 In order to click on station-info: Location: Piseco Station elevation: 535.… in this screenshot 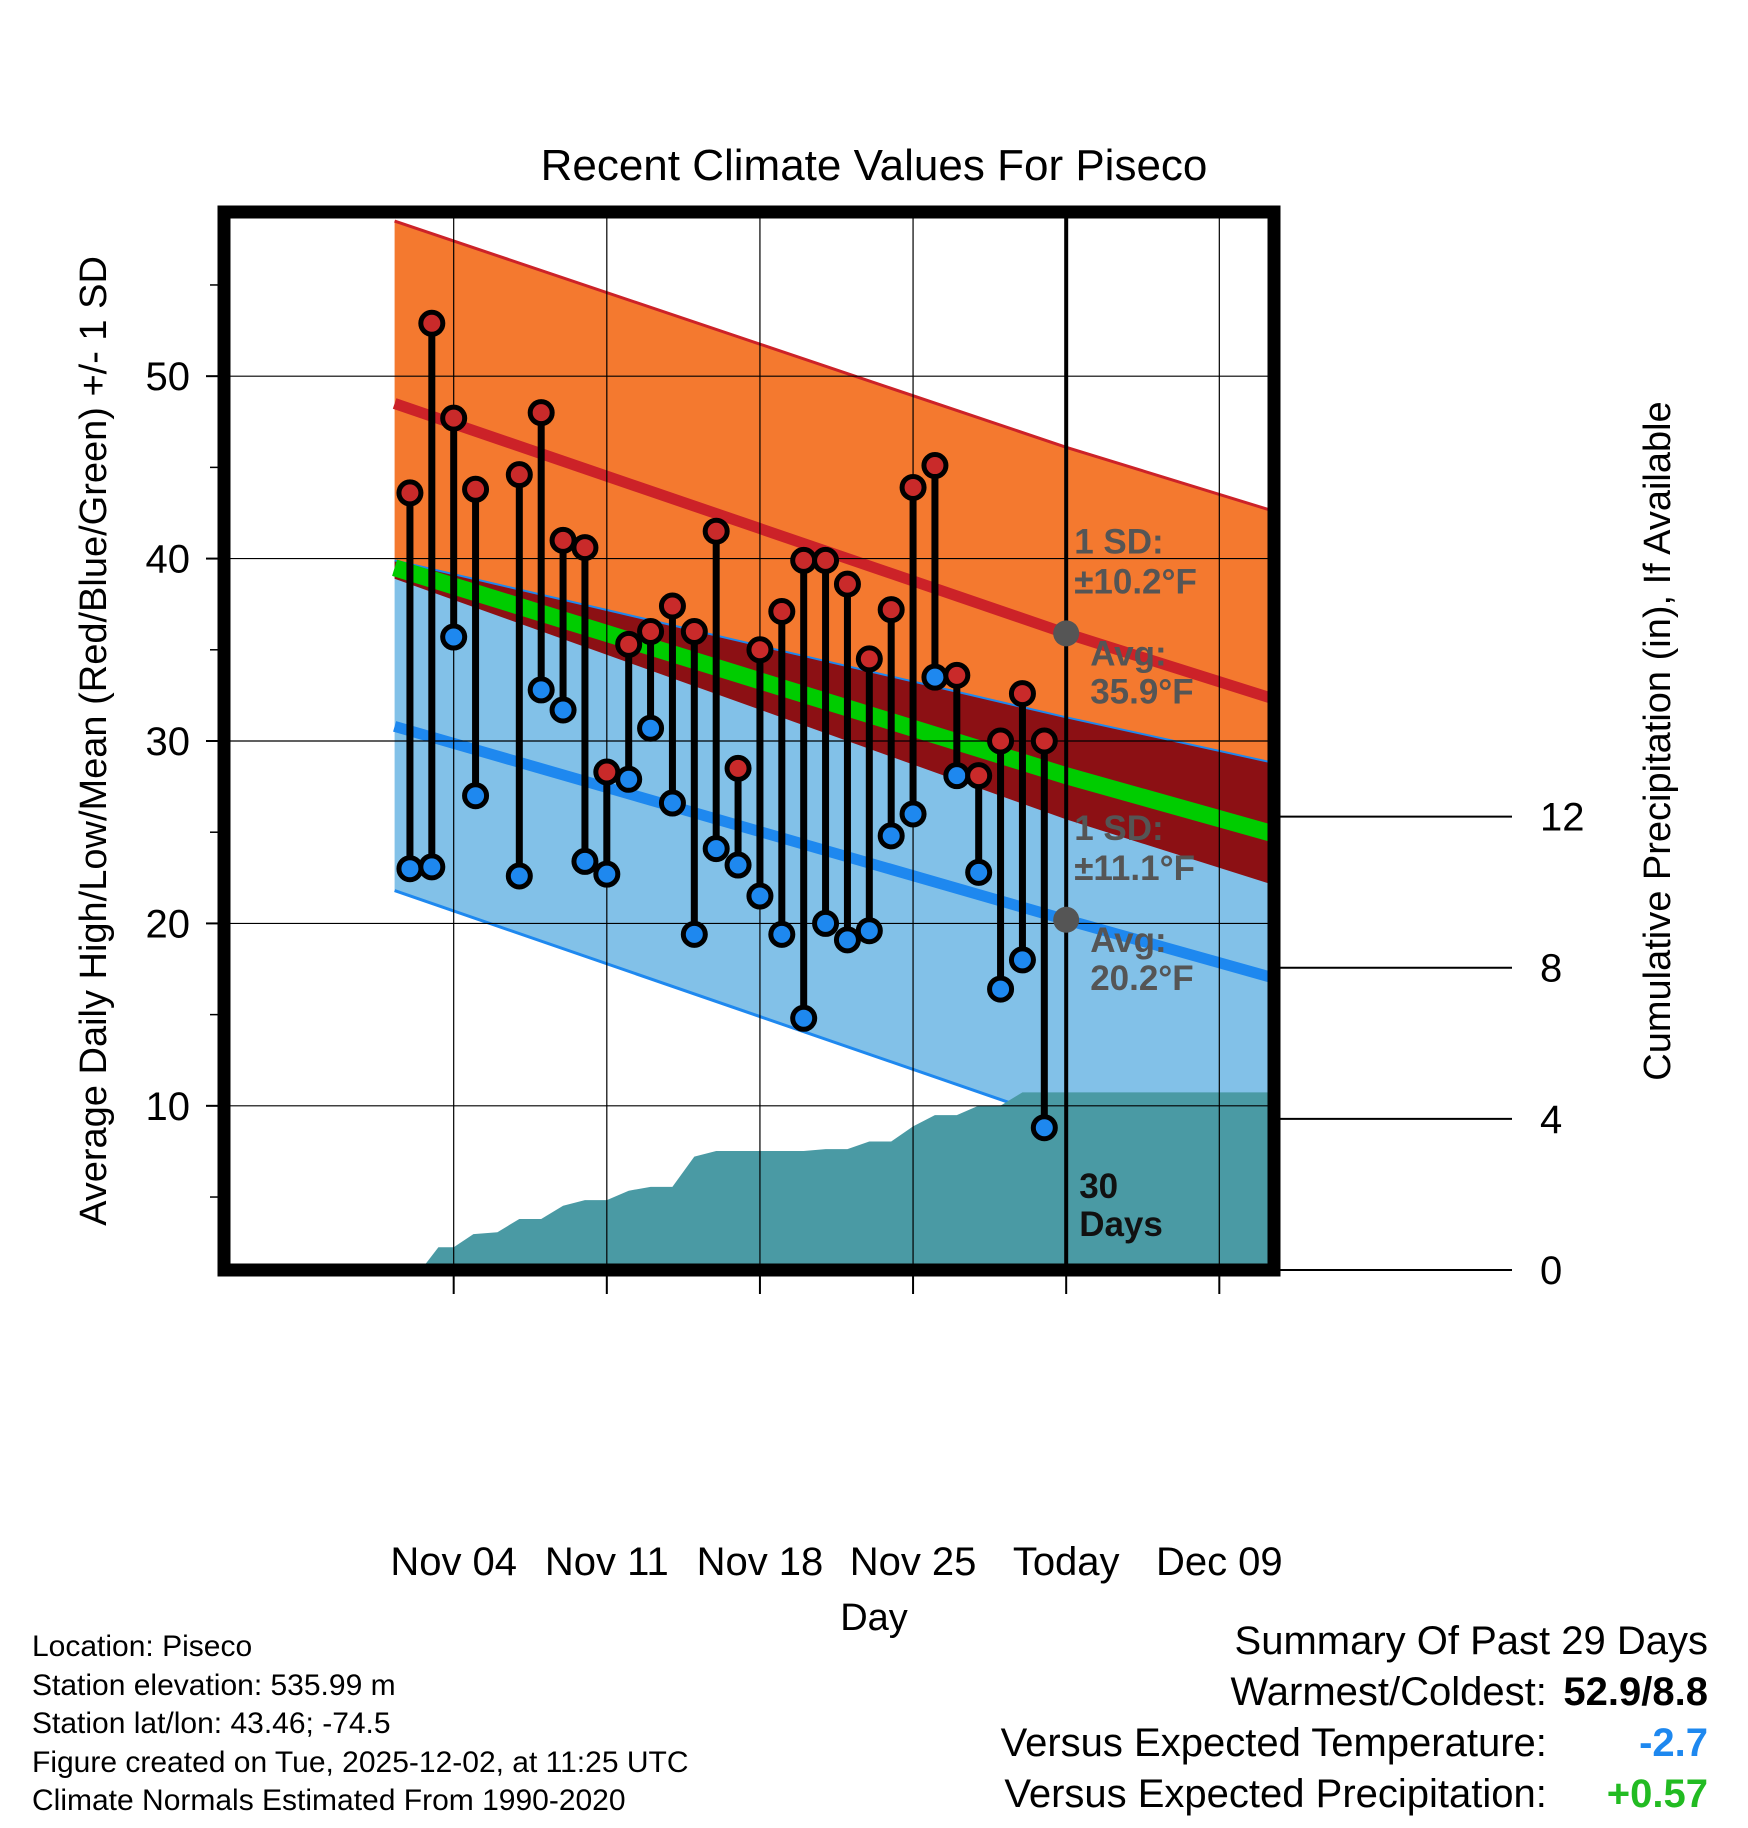, I will do `click(360, 1724)`.